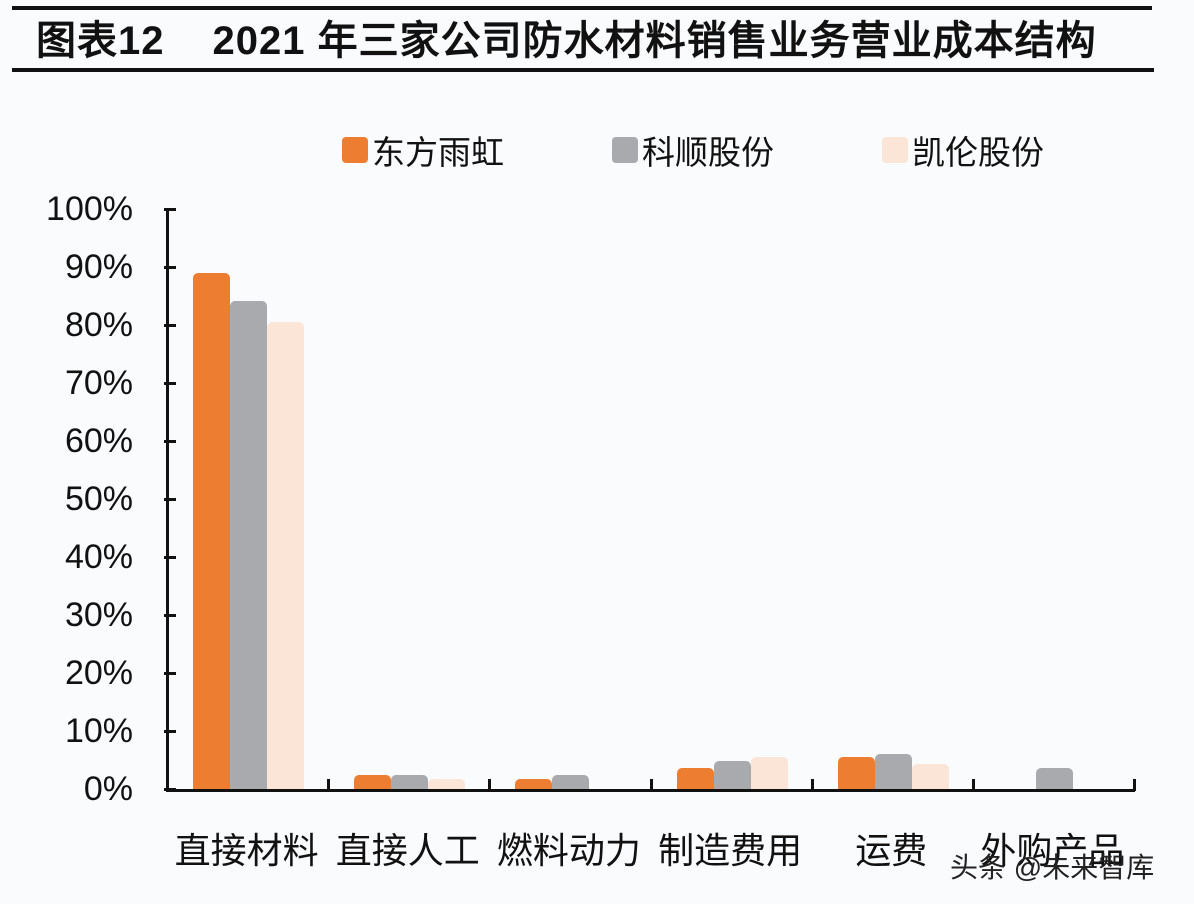 This screenshot has height=904, width=1194. I want to click on y-tick-label: 60%, so click(98, 441).